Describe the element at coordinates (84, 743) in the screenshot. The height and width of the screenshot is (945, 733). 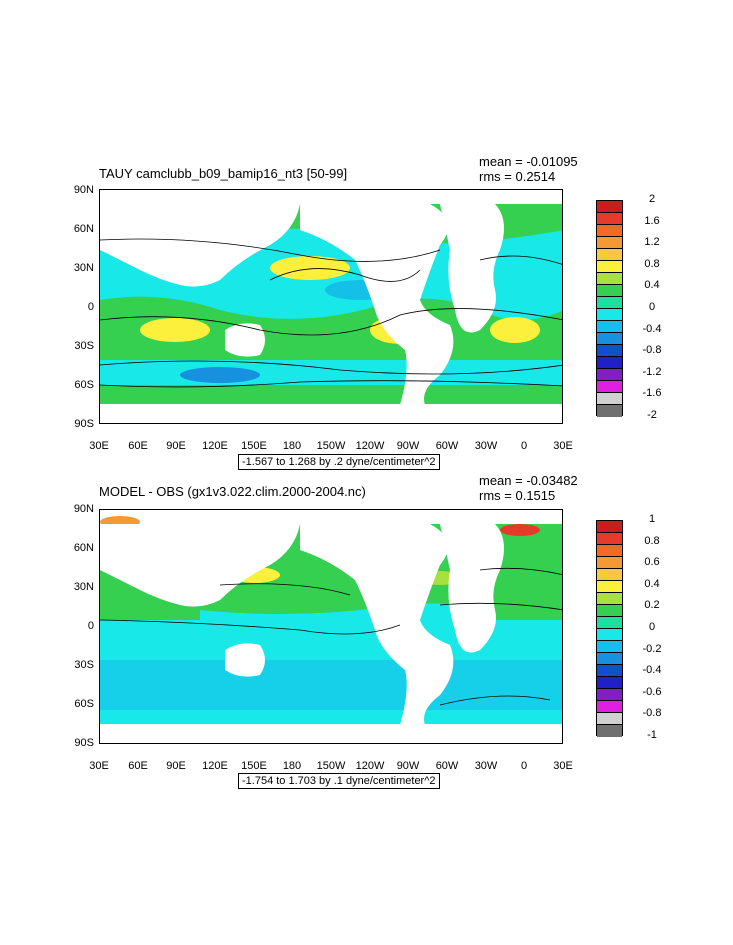
I see `lat-label: 90S` at that location.